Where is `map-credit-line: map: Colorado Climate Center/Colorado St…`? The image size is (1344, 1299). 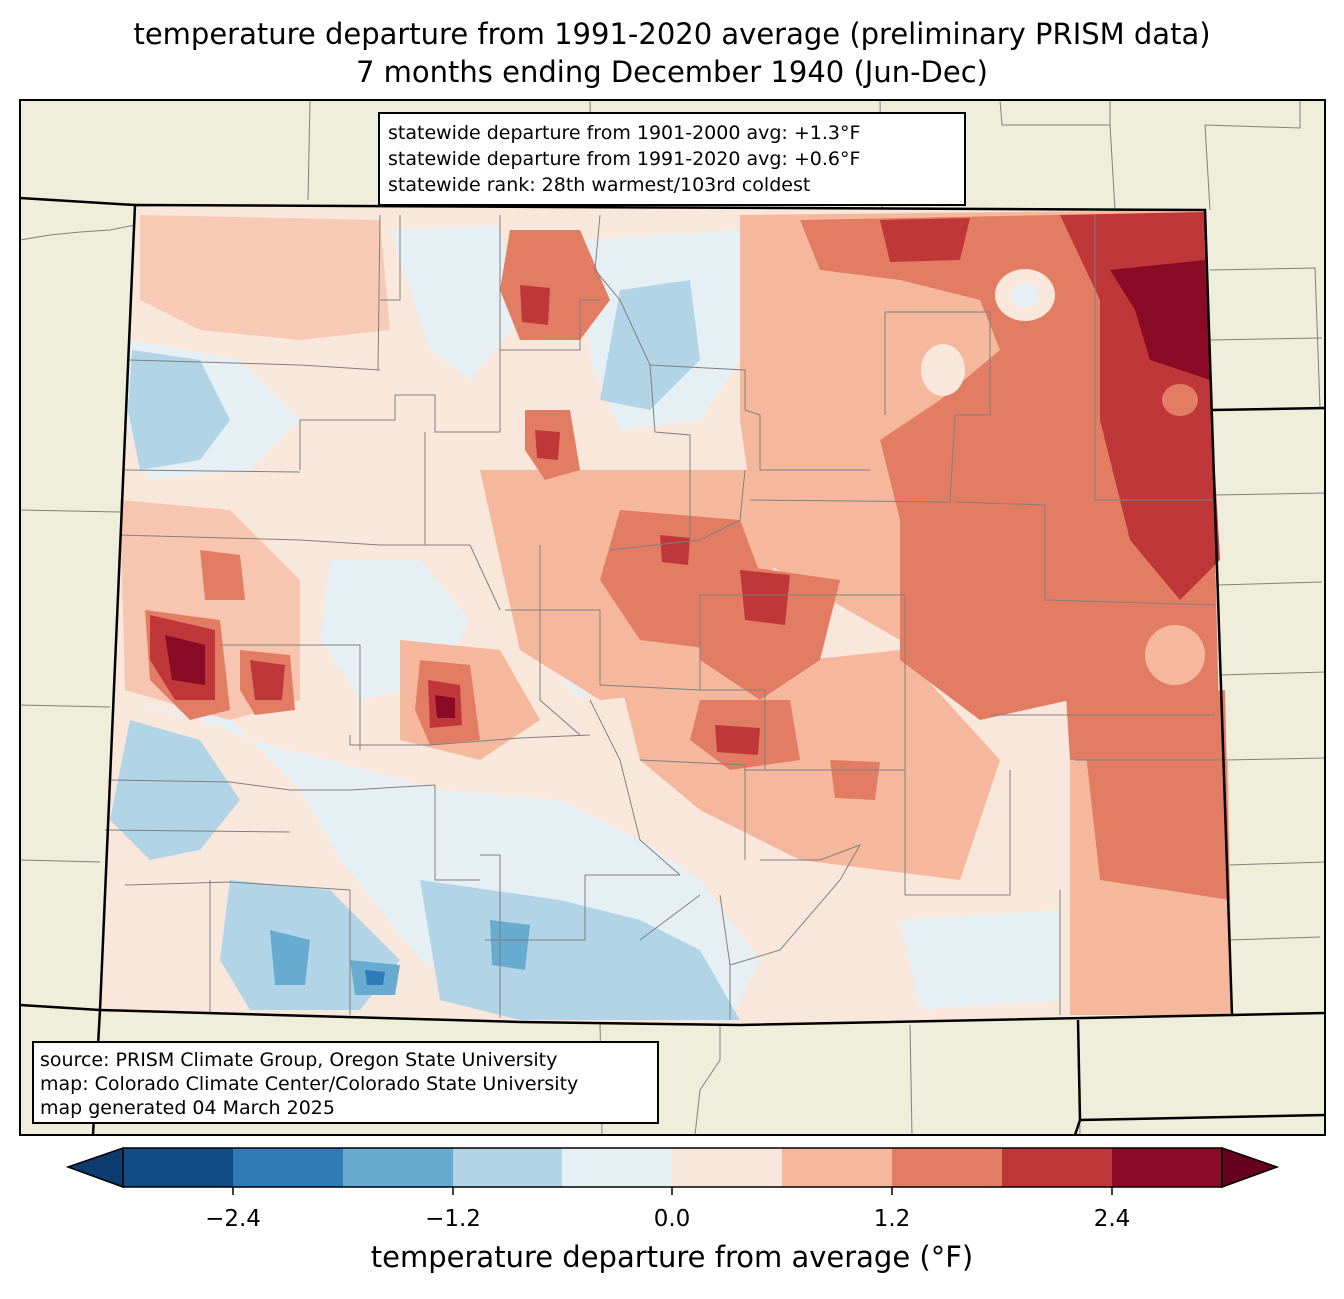
map-credit-line: map: Colorado Climate Center/Colorado St… is located at coordinates (309, 1084).